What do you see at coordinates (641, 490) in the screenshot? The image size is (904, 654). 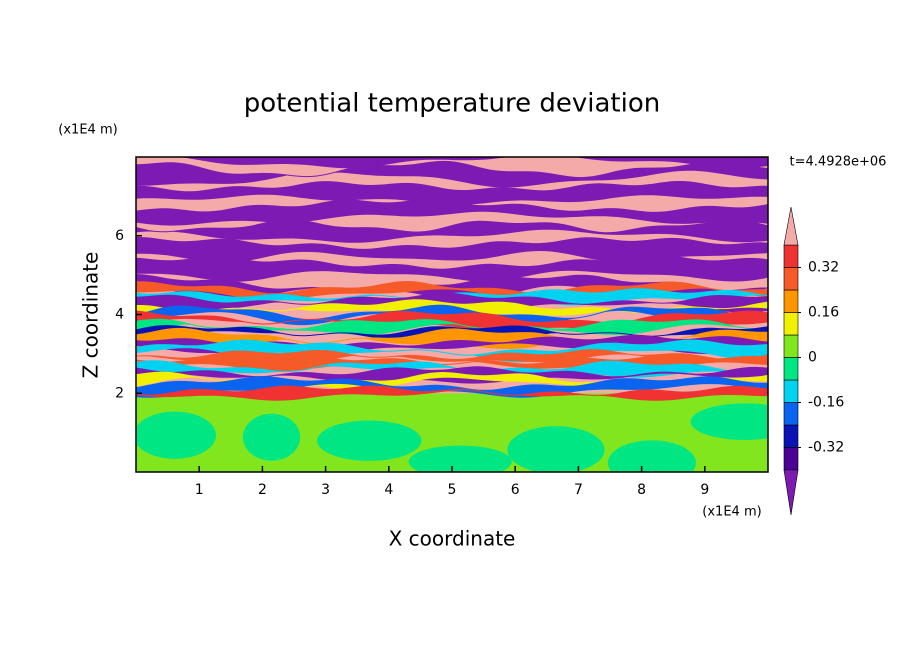 I see `x-tick-label: 8` at bounding box center [641, 490].